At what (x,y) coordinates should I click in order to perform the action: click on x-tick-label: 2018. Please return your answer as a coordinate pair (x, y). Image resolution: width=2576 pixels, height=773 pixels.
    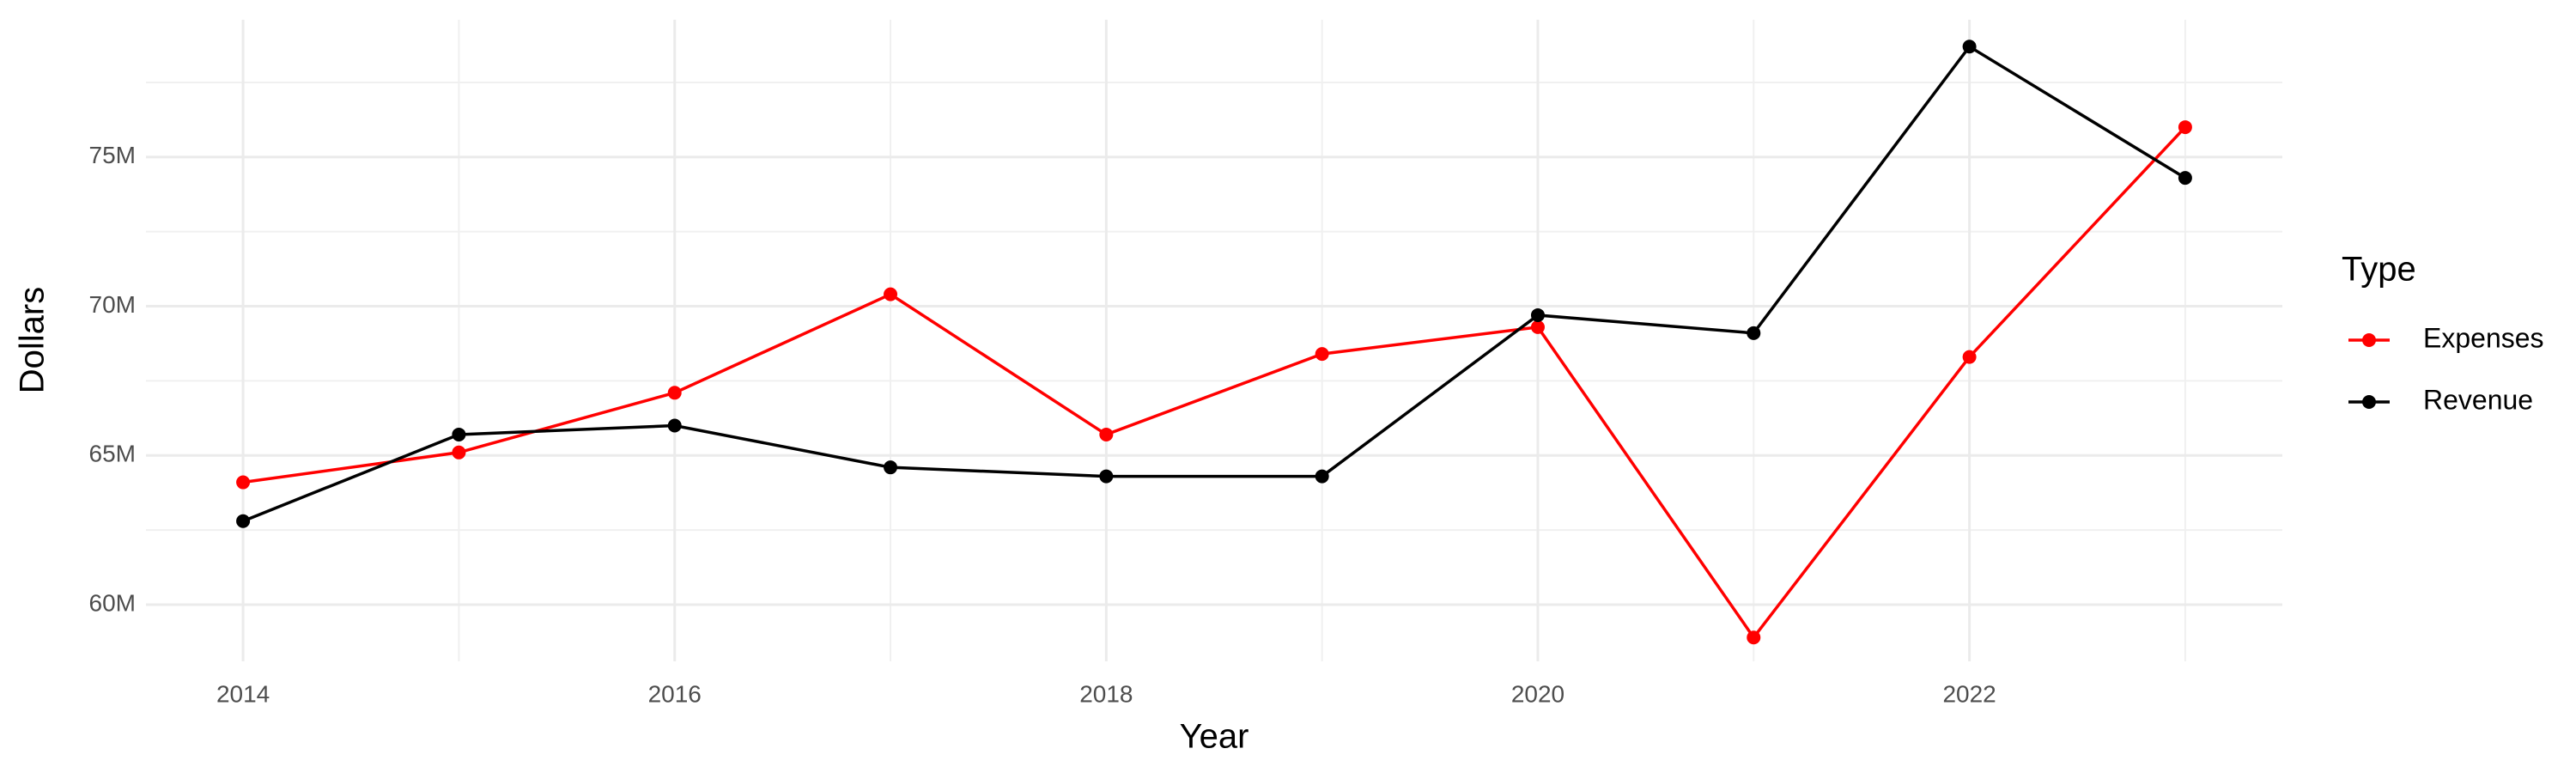
    Looking at the image, I should click on (1106, 693).